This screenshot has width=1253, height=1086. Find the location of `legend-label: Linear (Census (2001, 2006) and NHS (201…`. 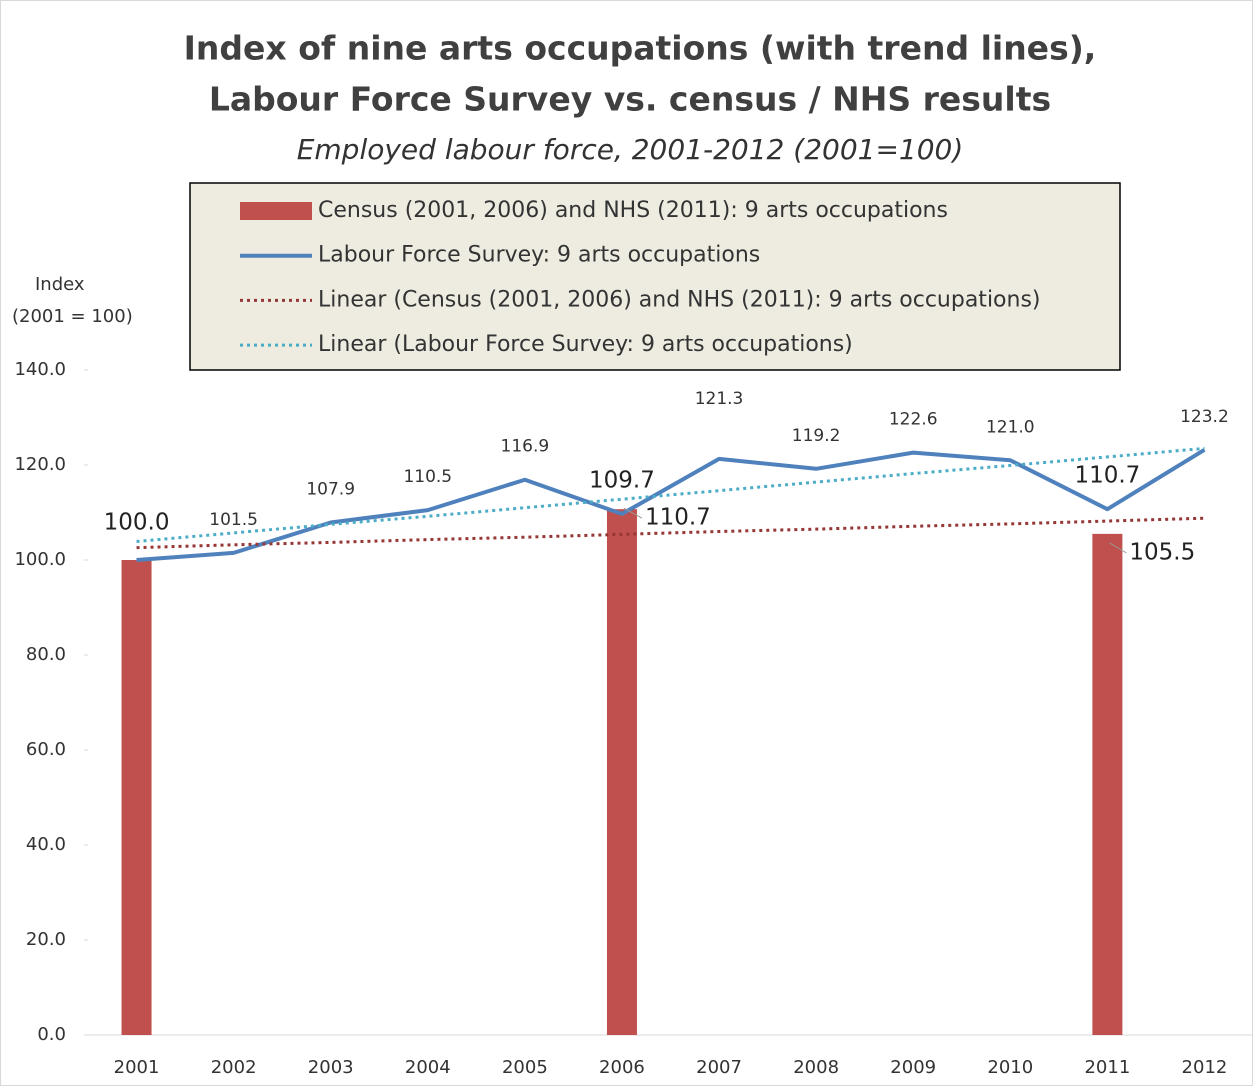

legend-label: Linear (Census (2001, 2006) and NHS (201… is located at coordinates (679, 299).